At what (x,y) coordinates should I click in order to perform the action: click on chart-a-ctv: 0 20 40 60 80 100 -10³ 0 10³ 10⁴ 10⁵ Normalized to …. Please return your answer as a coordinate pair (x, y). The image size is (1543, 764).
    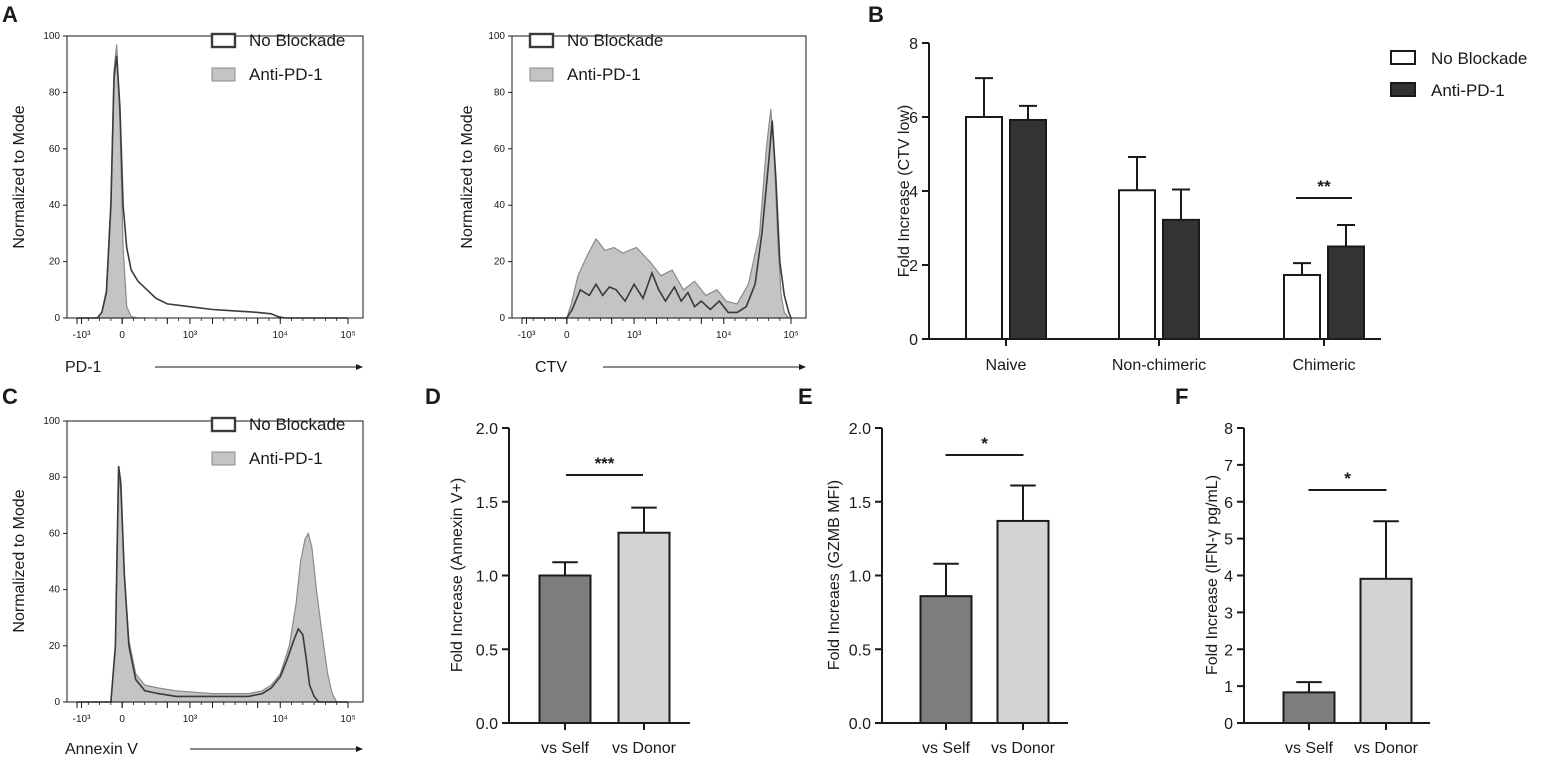
    Looking at the image, I should click on (633, 203).